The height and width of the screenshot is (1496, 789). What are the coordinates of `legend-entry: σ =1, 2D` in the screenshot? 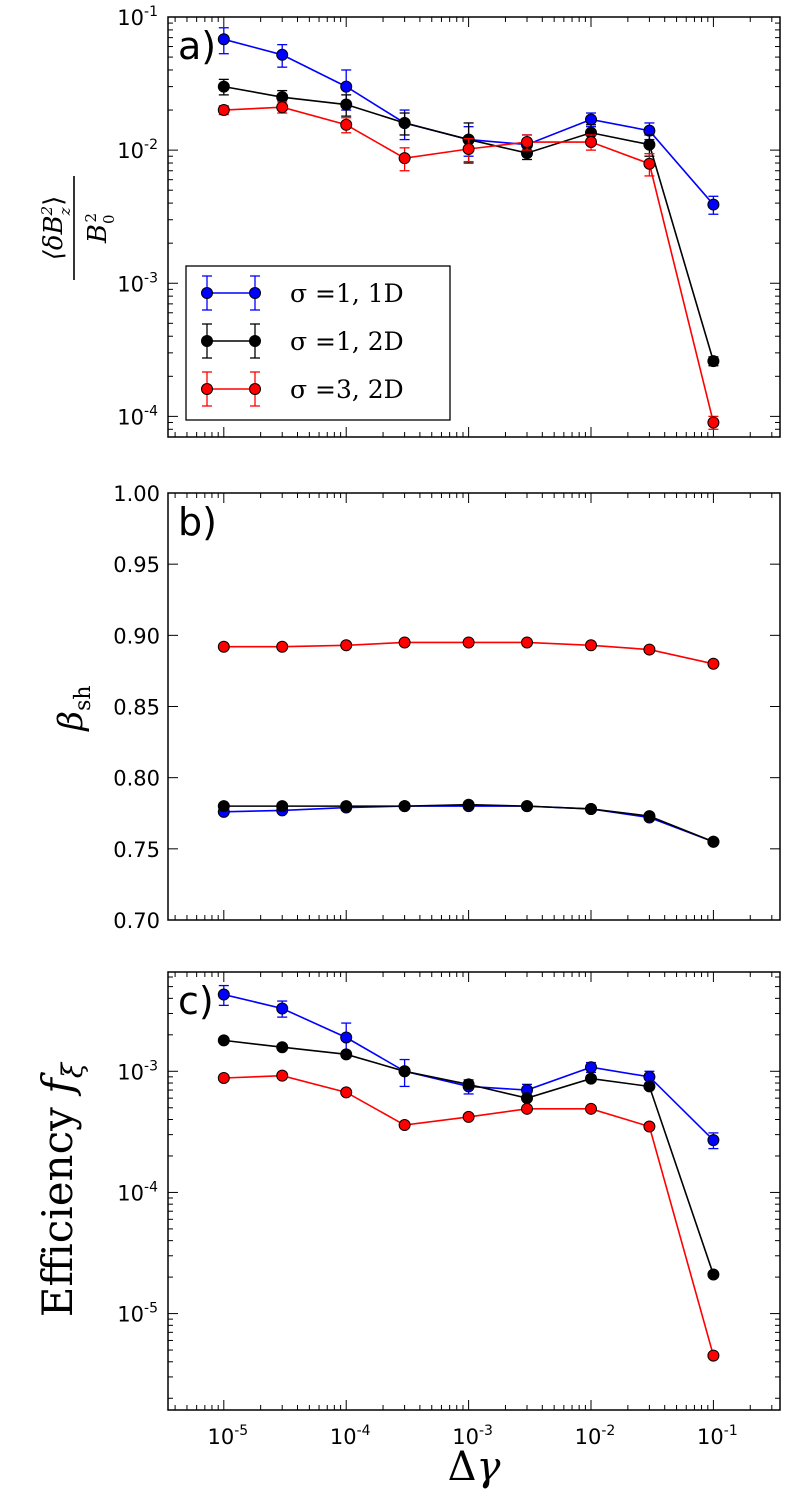 It's located at (302, 341).